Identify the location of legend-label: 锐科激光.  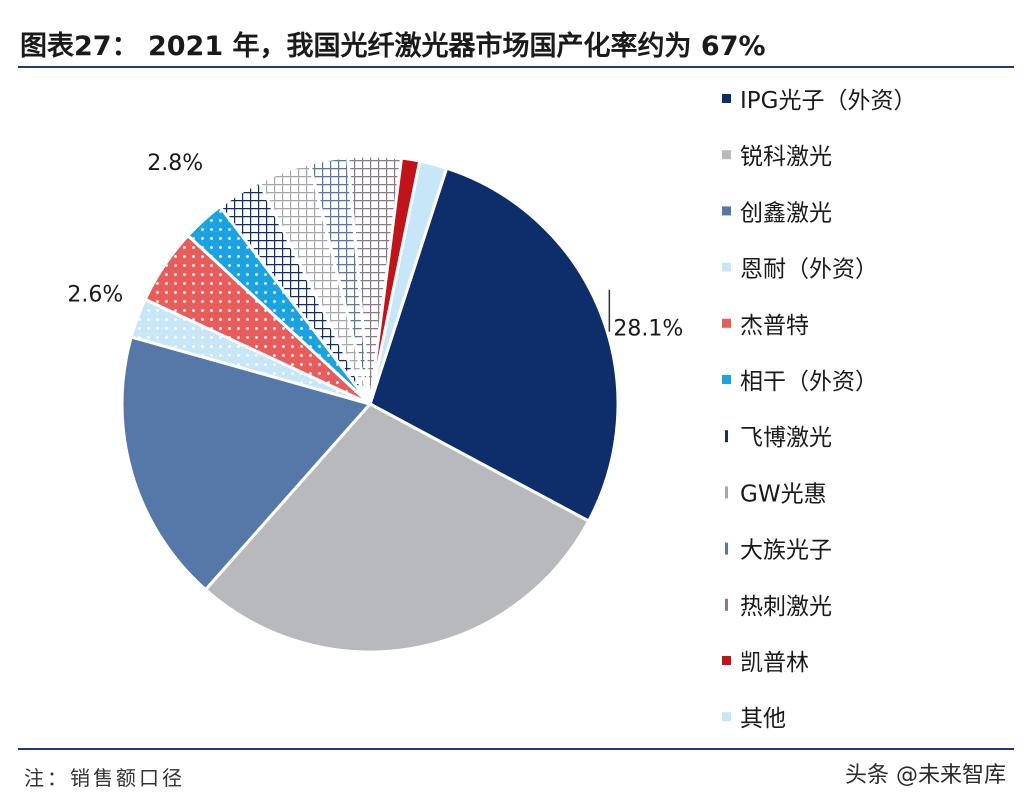
(786, 157).